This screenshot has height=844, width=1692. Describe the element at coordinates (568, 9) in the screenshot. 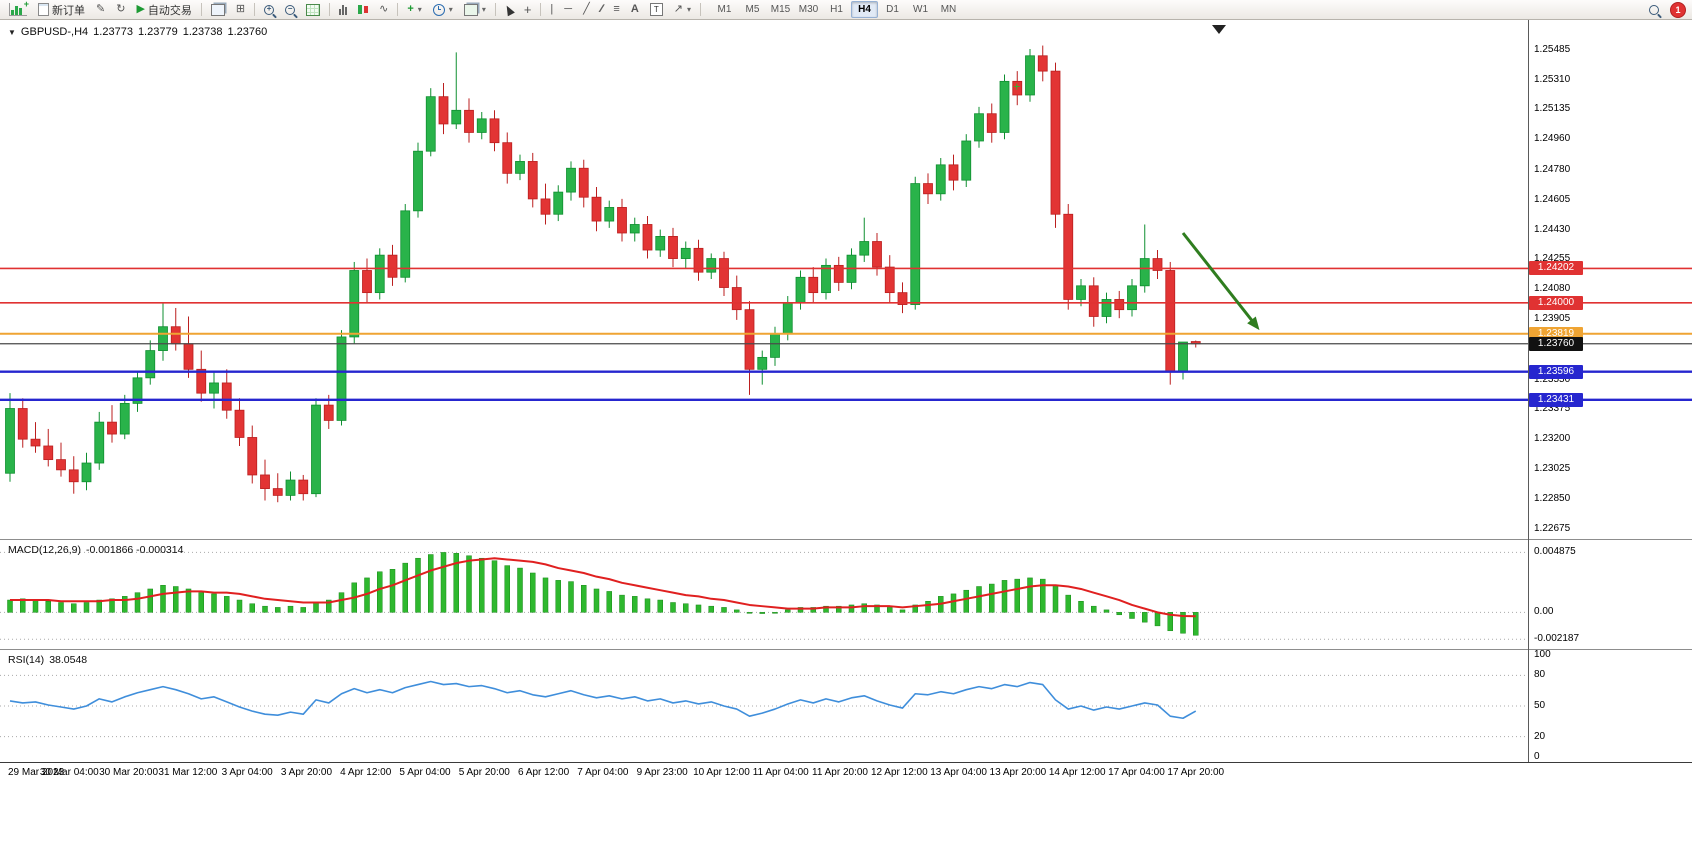

I see `horizontal-line-tool-button: ─` at that location.